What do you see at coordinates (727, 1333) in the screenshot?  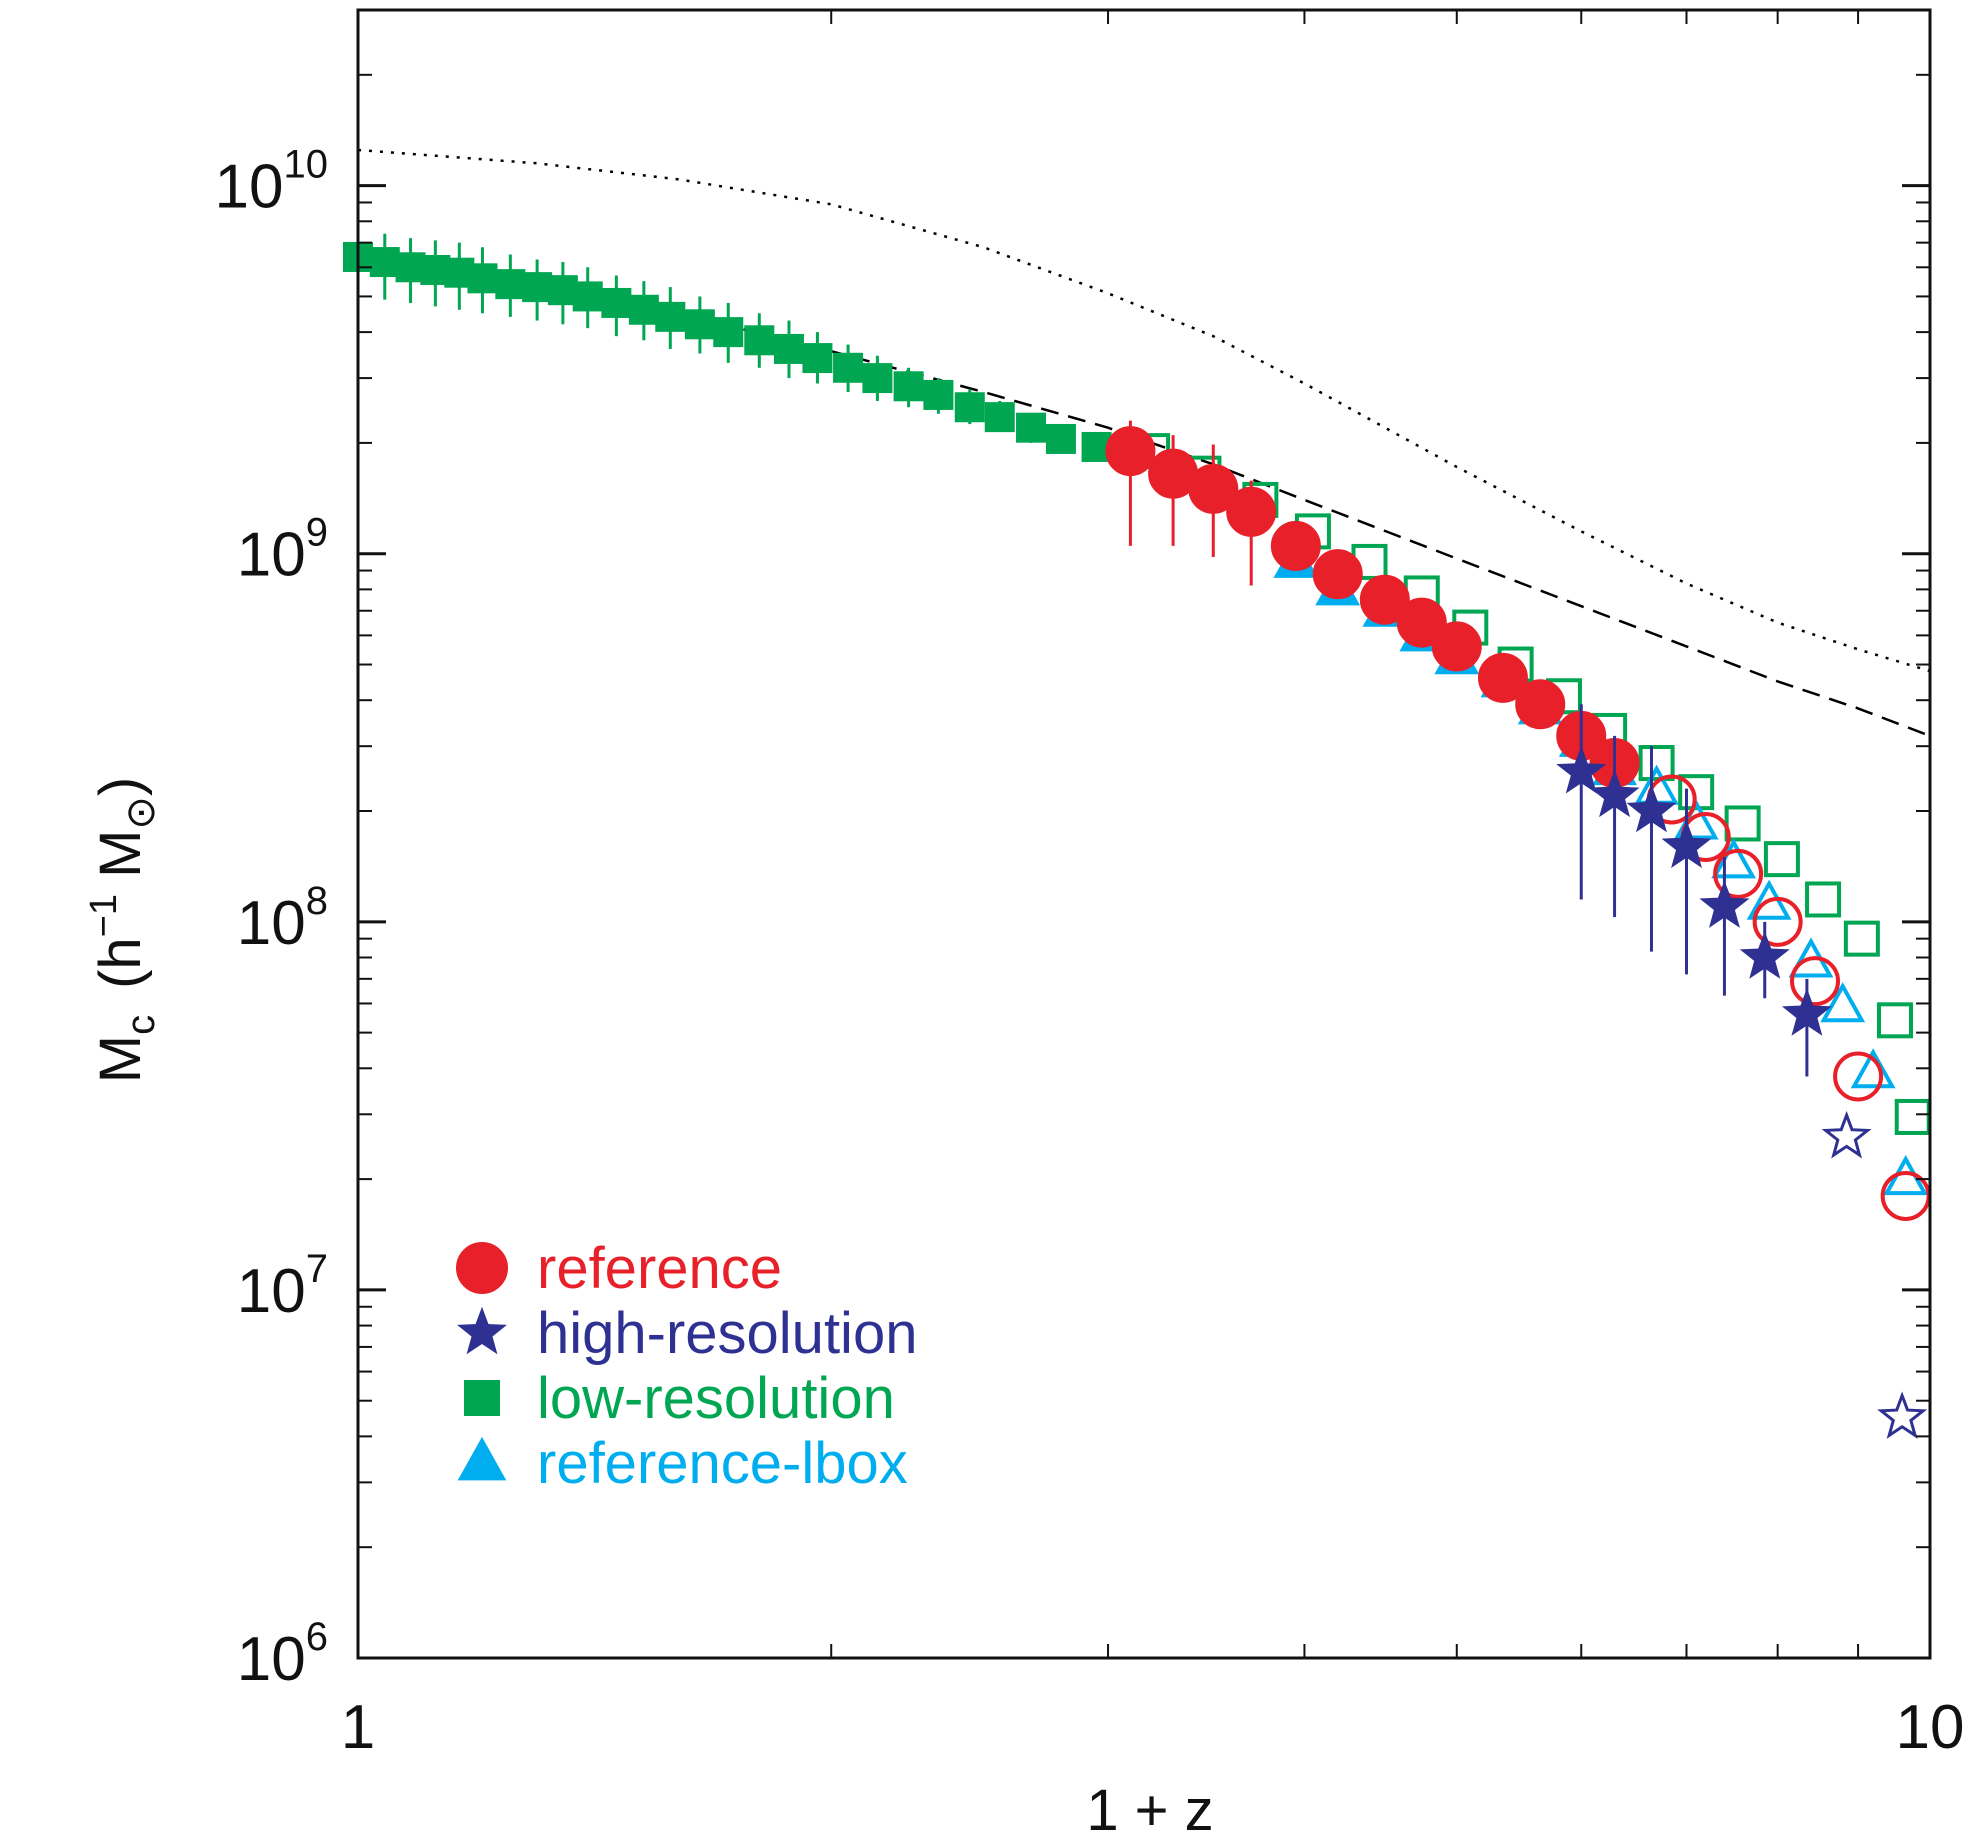 I see `legend-label: high-resolution` at bounding box center [727, 1333].